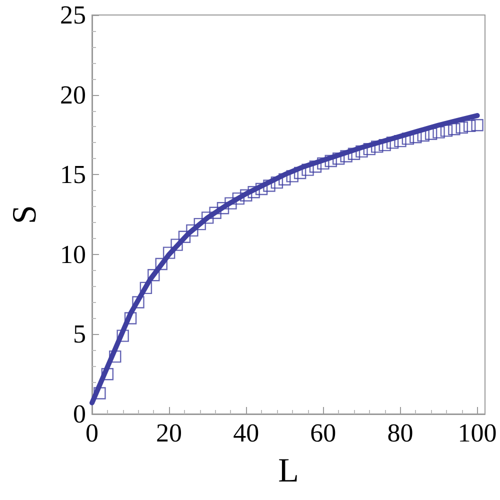 The image size is (500, 500). Describe the element at coordinates (73, 175) in the screenshot. I see `y-tick-label: 15` at that location.